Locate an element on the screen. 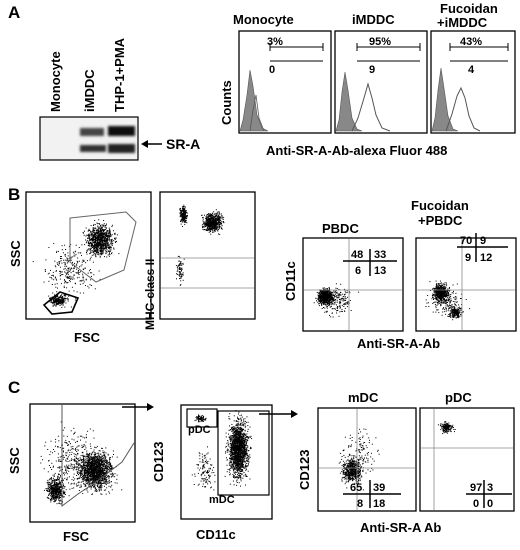 This screenshot has width=520, height=550. b-quad1-tr: 33 is located at coordinates (380, 255).